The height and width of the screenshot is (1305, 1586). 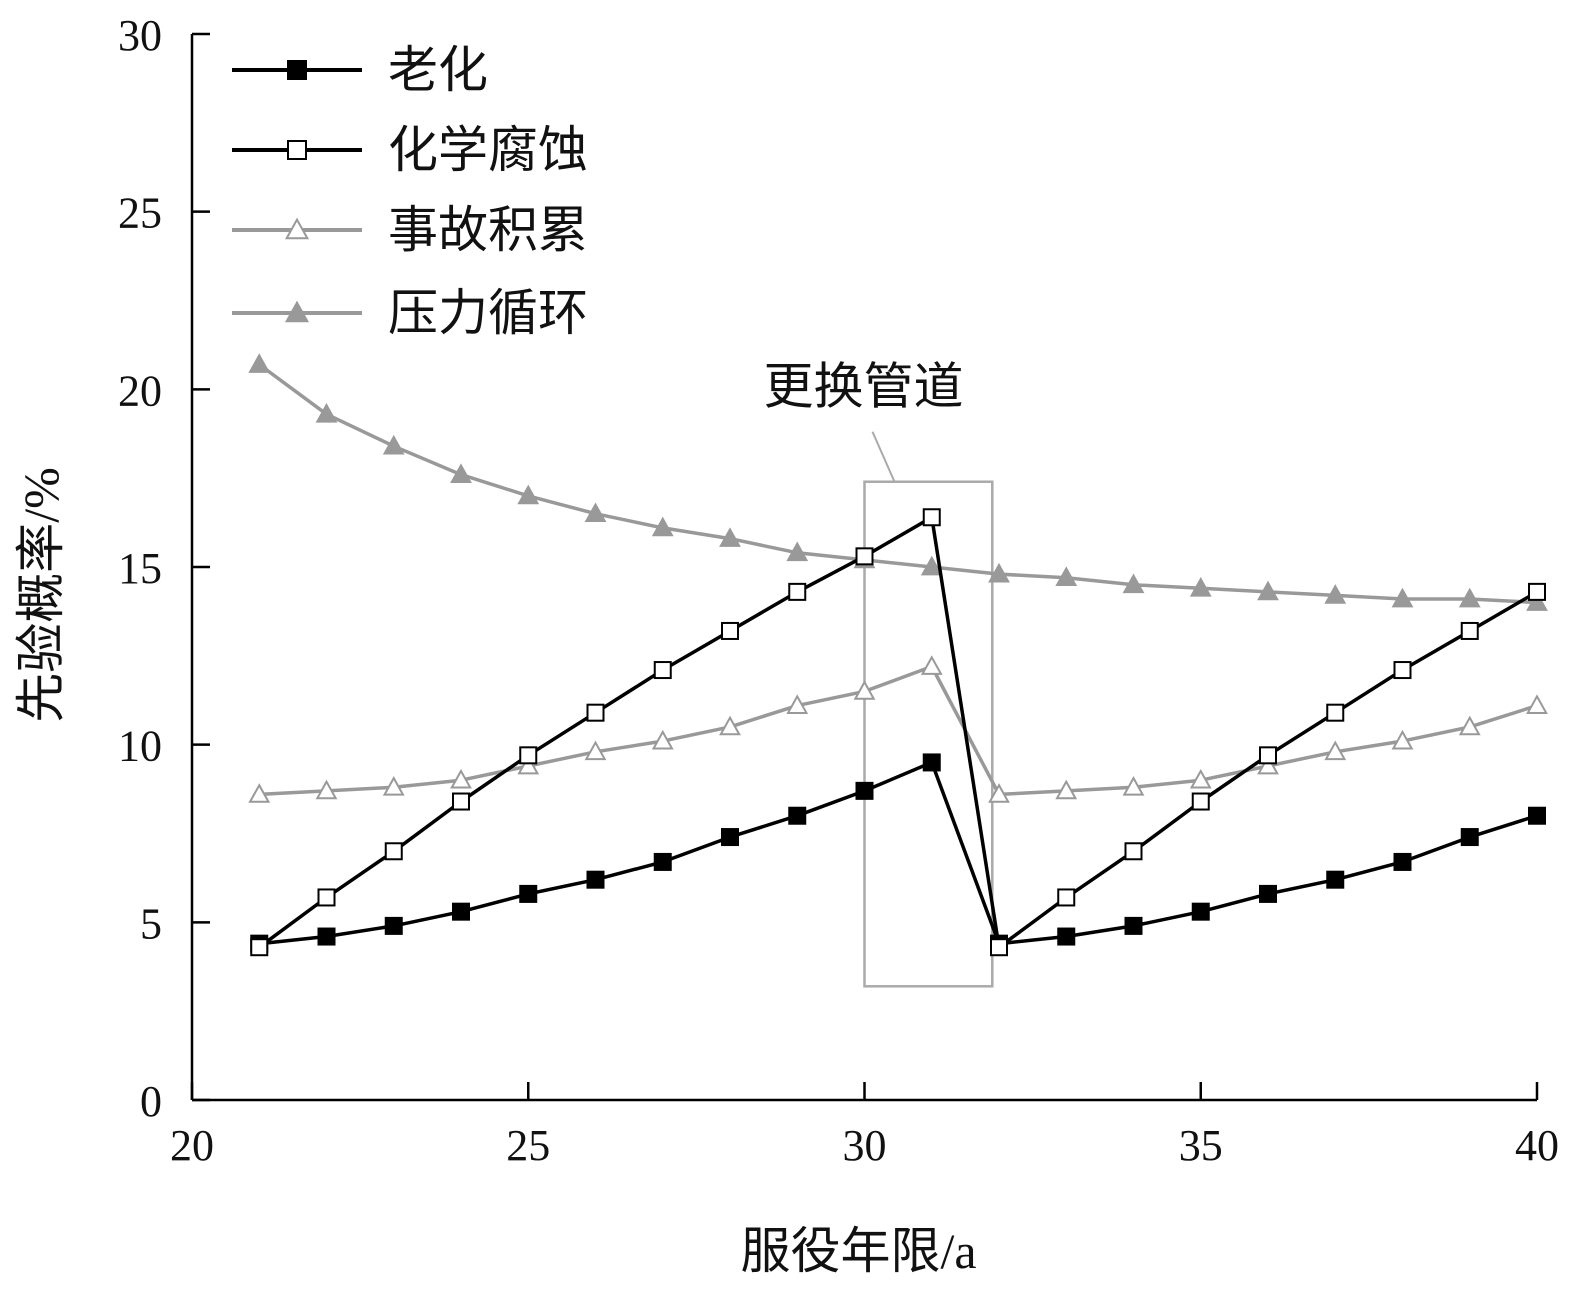 I want to click on x-tick-label: 35, so click(x=1201, y=1145).